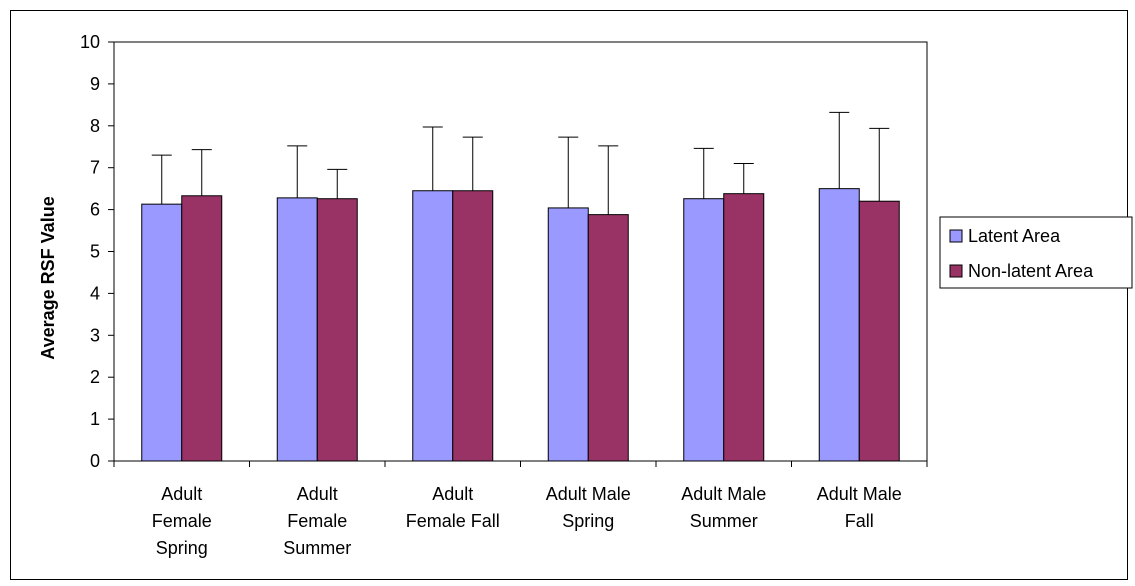  Describe the element at coordinates (95, 84) in the screenshot. I see `y-tick-label: 9` at that location.